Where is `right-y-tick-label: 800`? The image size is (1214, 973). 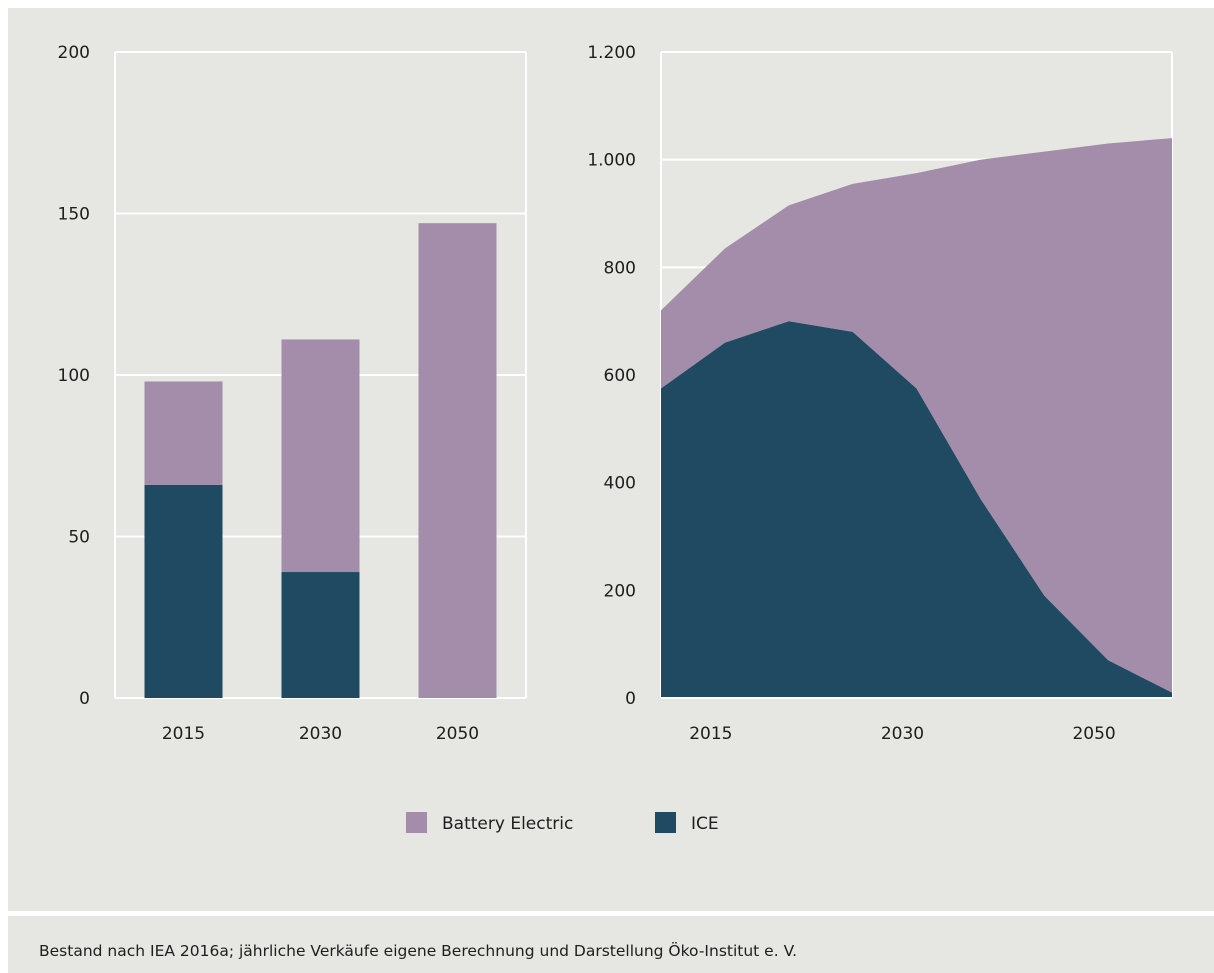
right-y-tick-label: 800 is located at coordinates (620, 268).